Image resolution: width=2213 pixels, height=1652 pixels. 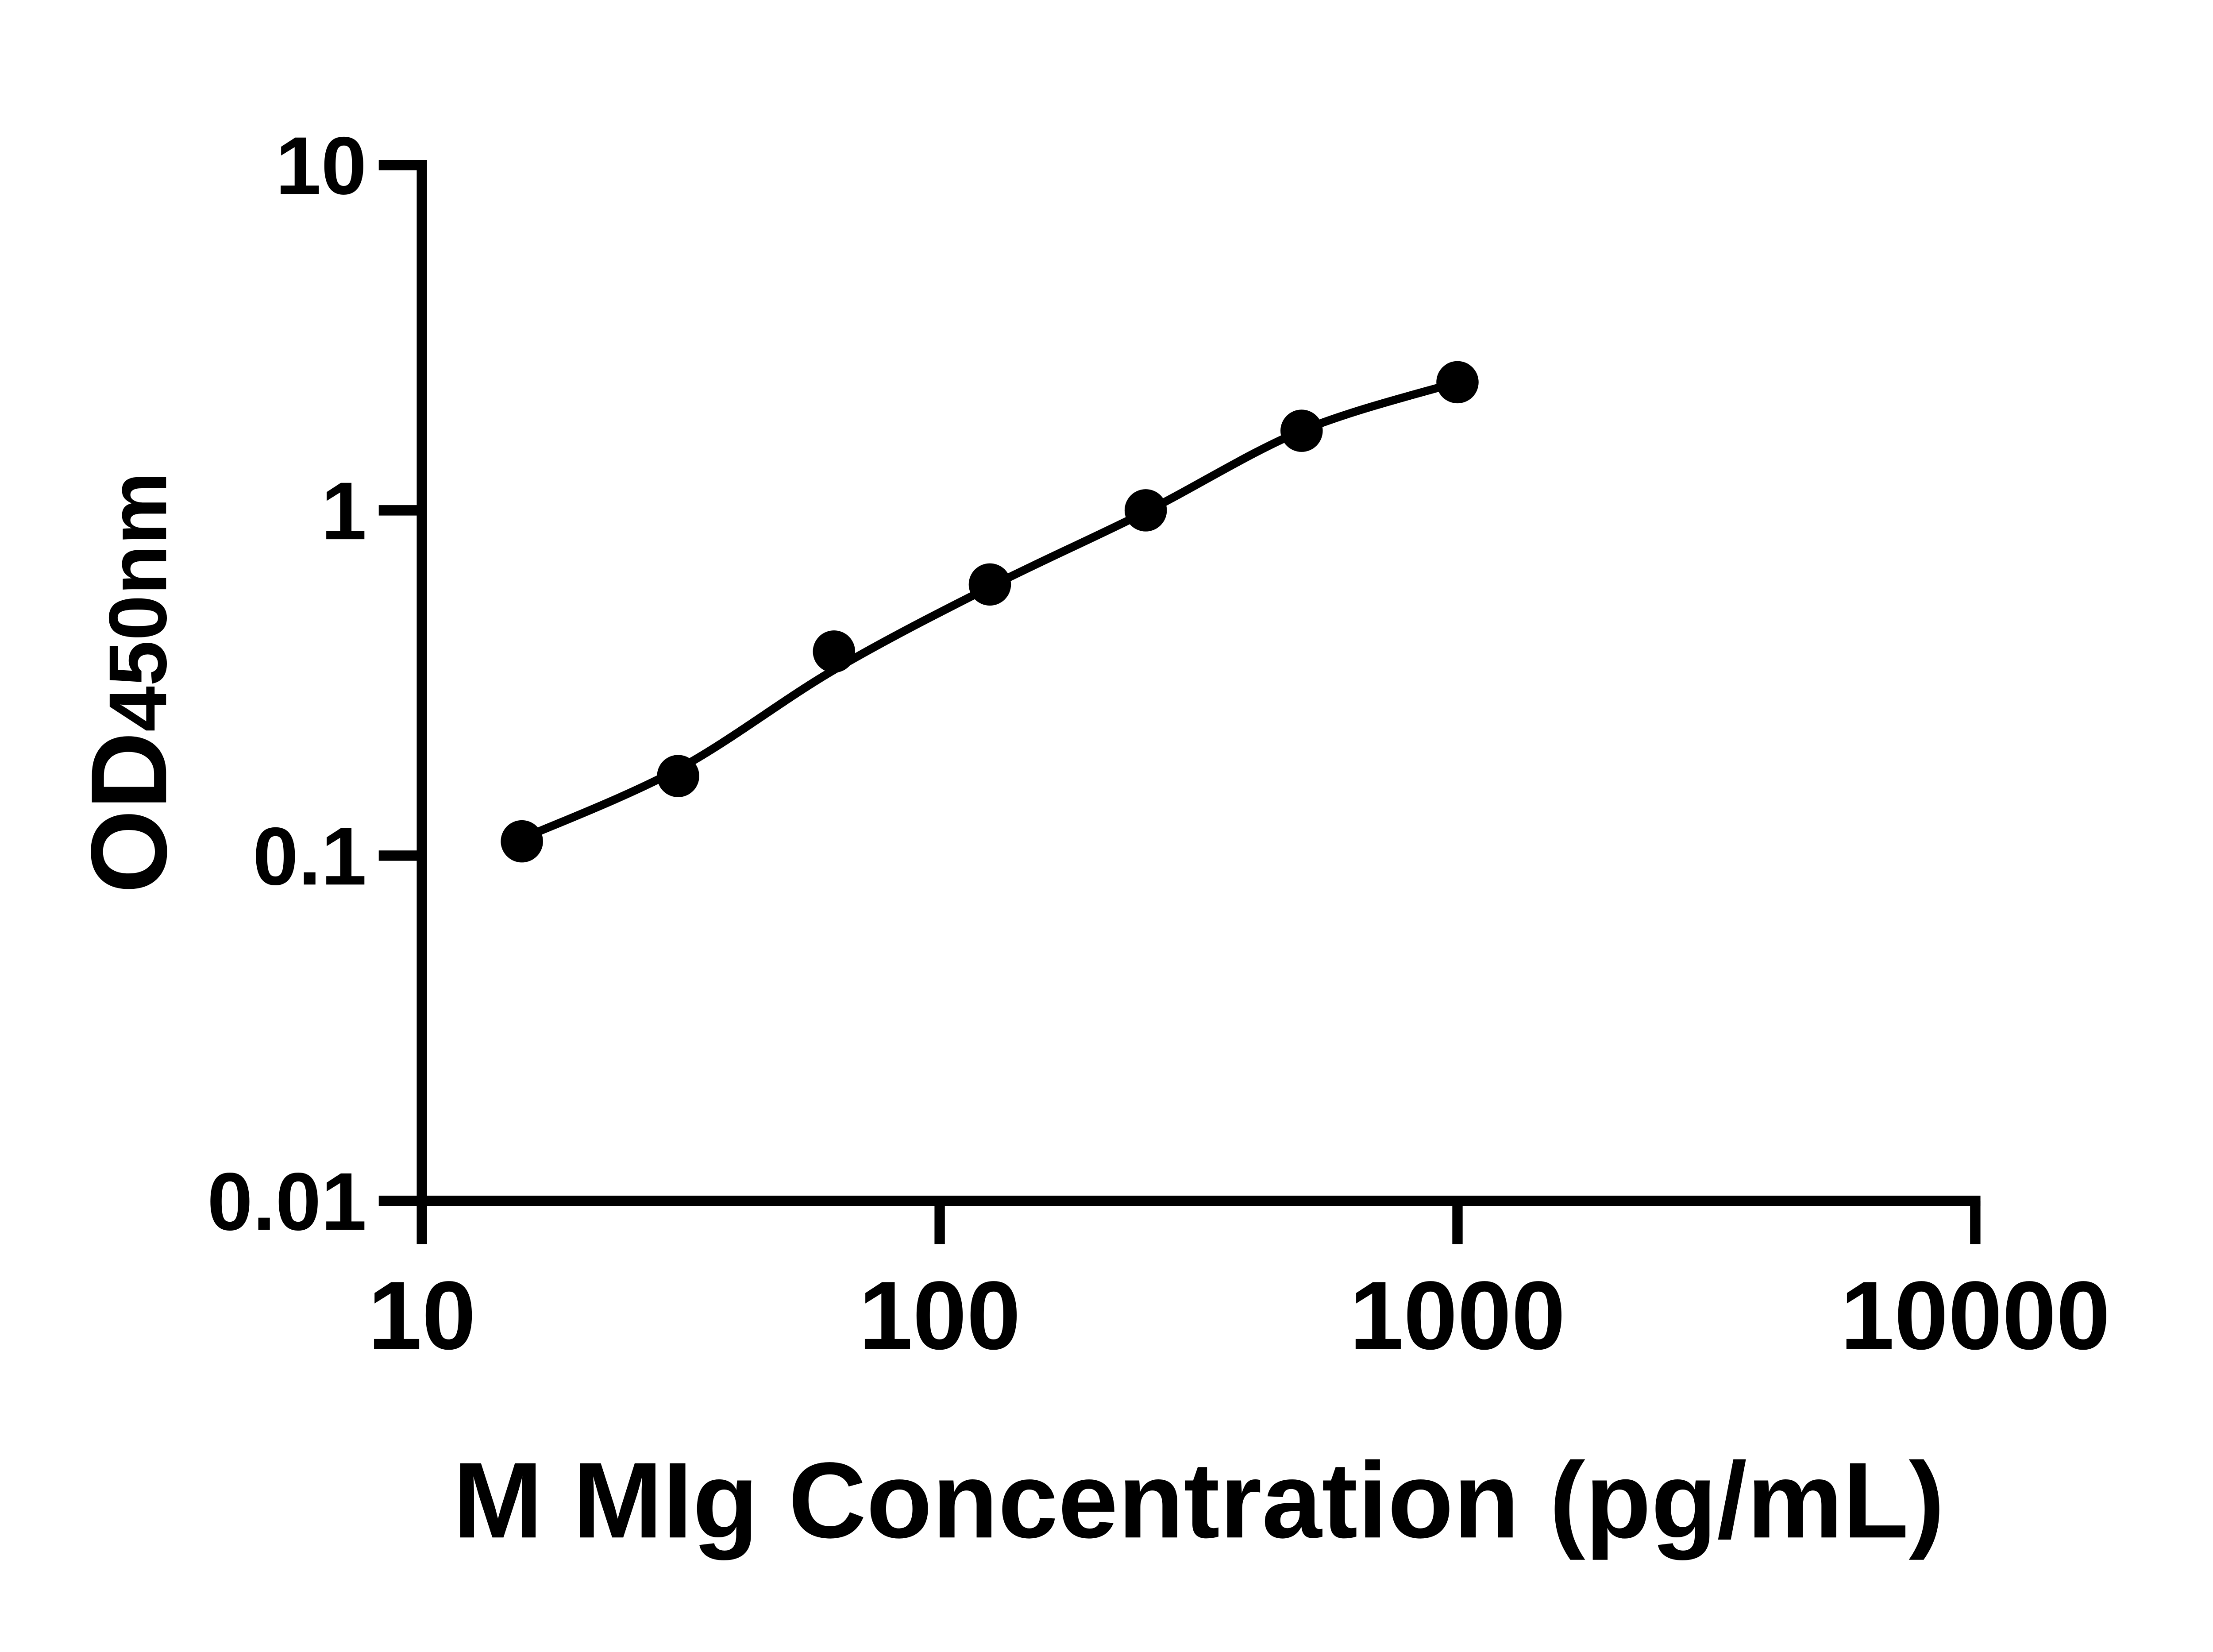 I want to click on y-tick-label: 0.1, so click(x=309, y=856).